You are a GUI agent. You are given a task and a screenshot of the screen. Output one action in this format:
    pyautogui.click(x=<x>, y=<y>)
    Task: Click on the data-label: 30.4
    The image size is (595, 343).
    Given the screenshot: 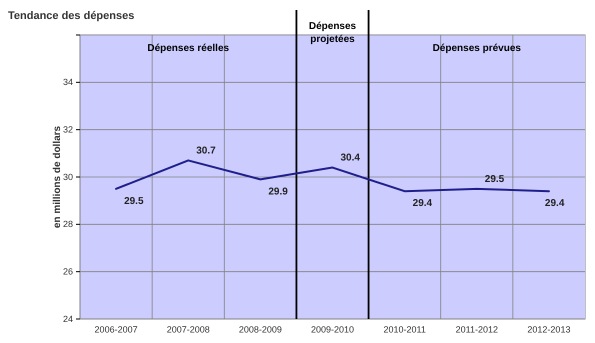 What is the action you would take?
    pyautogui.click(x=350, y=158)
    